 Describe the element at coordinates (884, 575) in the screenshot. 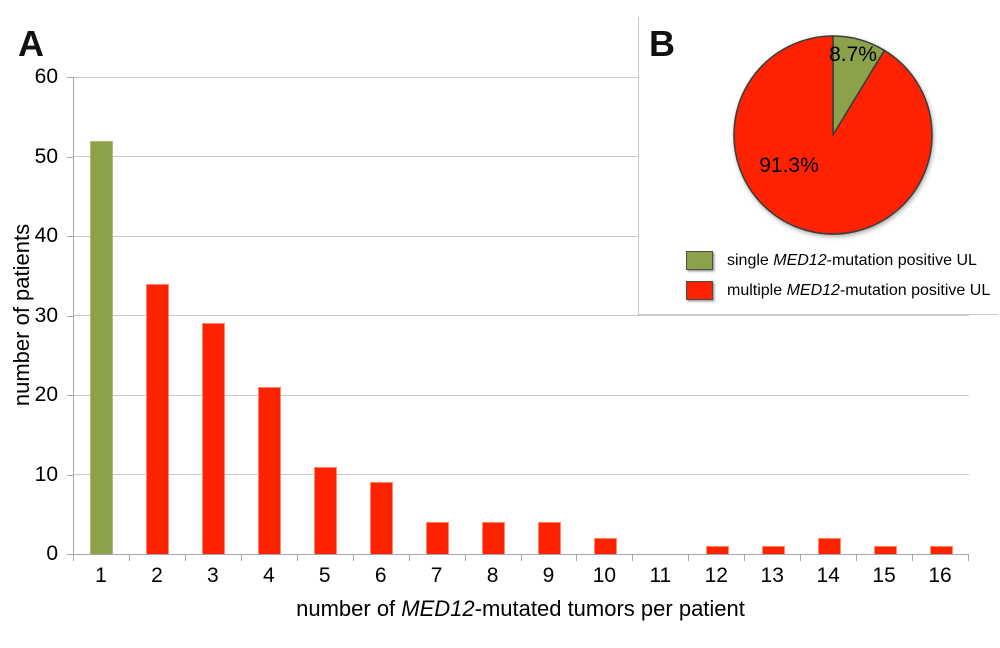

I see `x-tick-label: 15` at that location.